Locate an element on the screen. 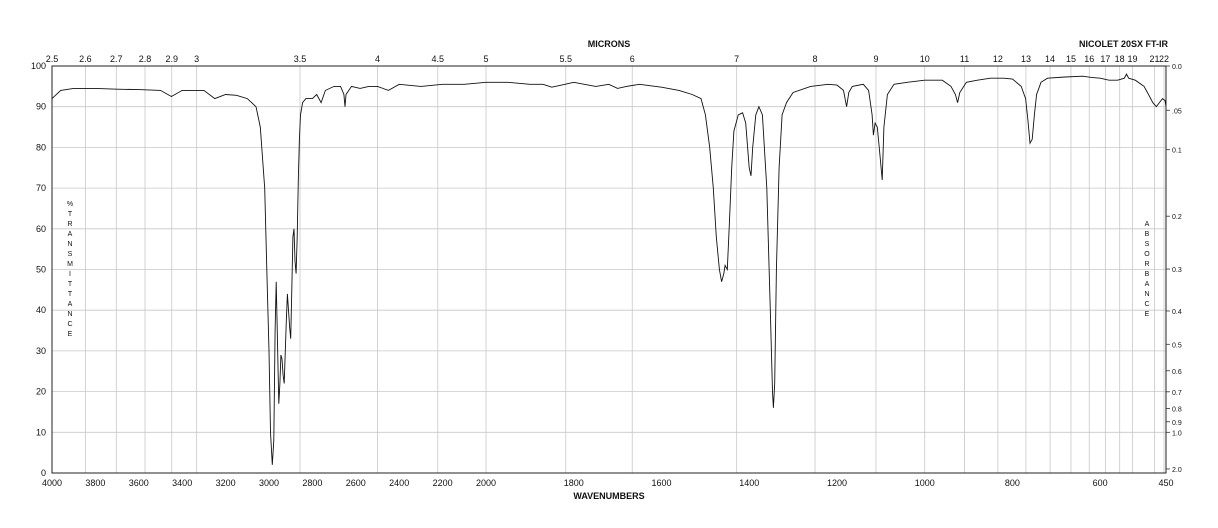 The width and height of the screenshot is (1218, 528). absorbance-axis-letter: E is located at coordinates (1147, 314).